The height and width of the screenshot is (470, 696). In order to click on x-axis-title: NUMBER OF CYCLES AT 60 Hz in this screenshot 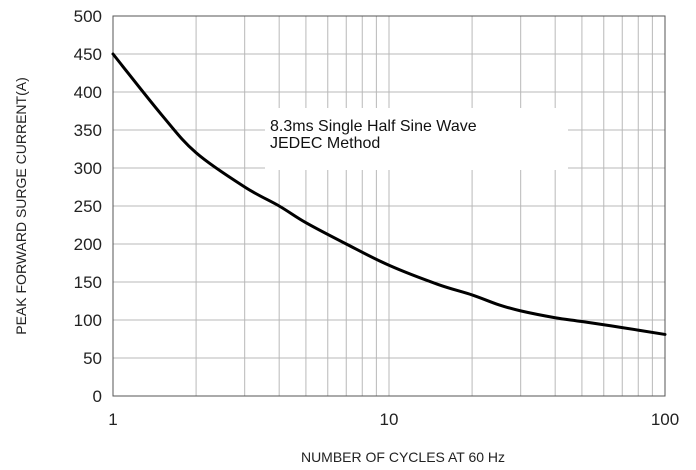, I will do `click(403, 457)`.